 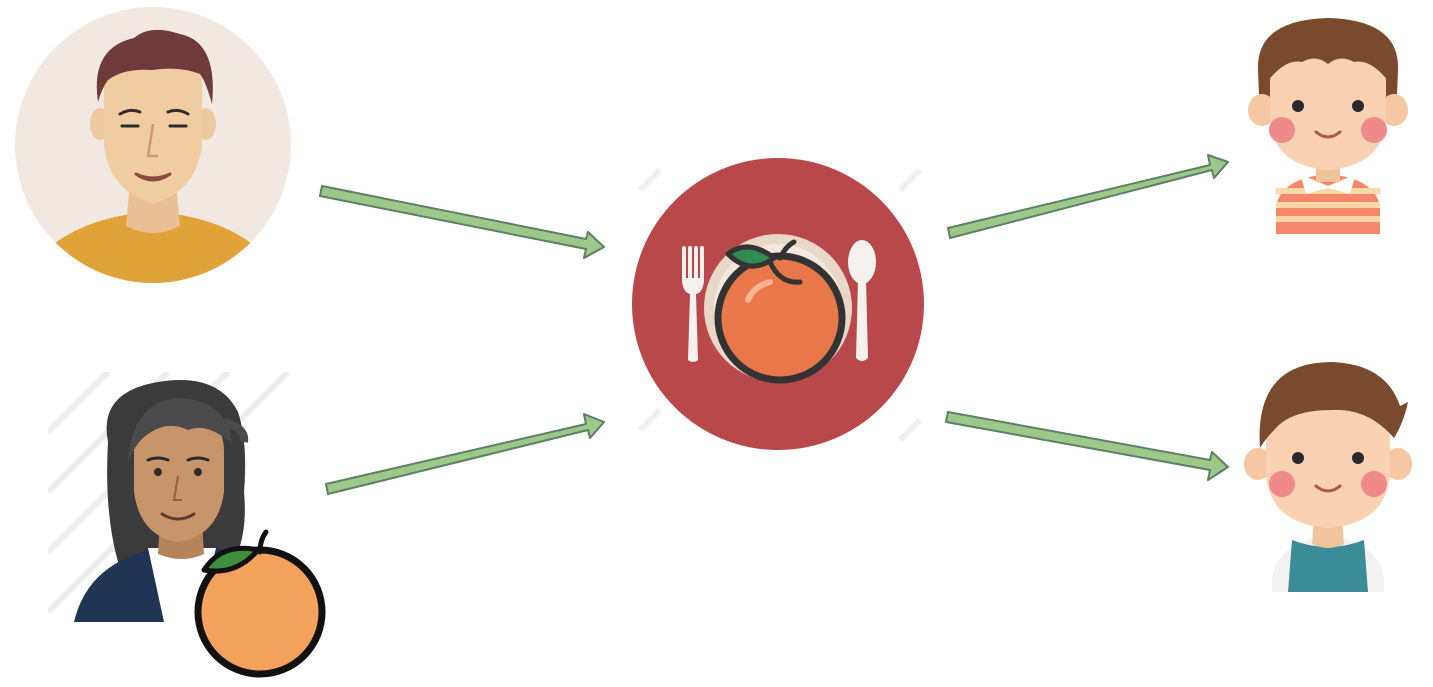 I want to click on dinner-plate-node, so click(x=780, y=305).